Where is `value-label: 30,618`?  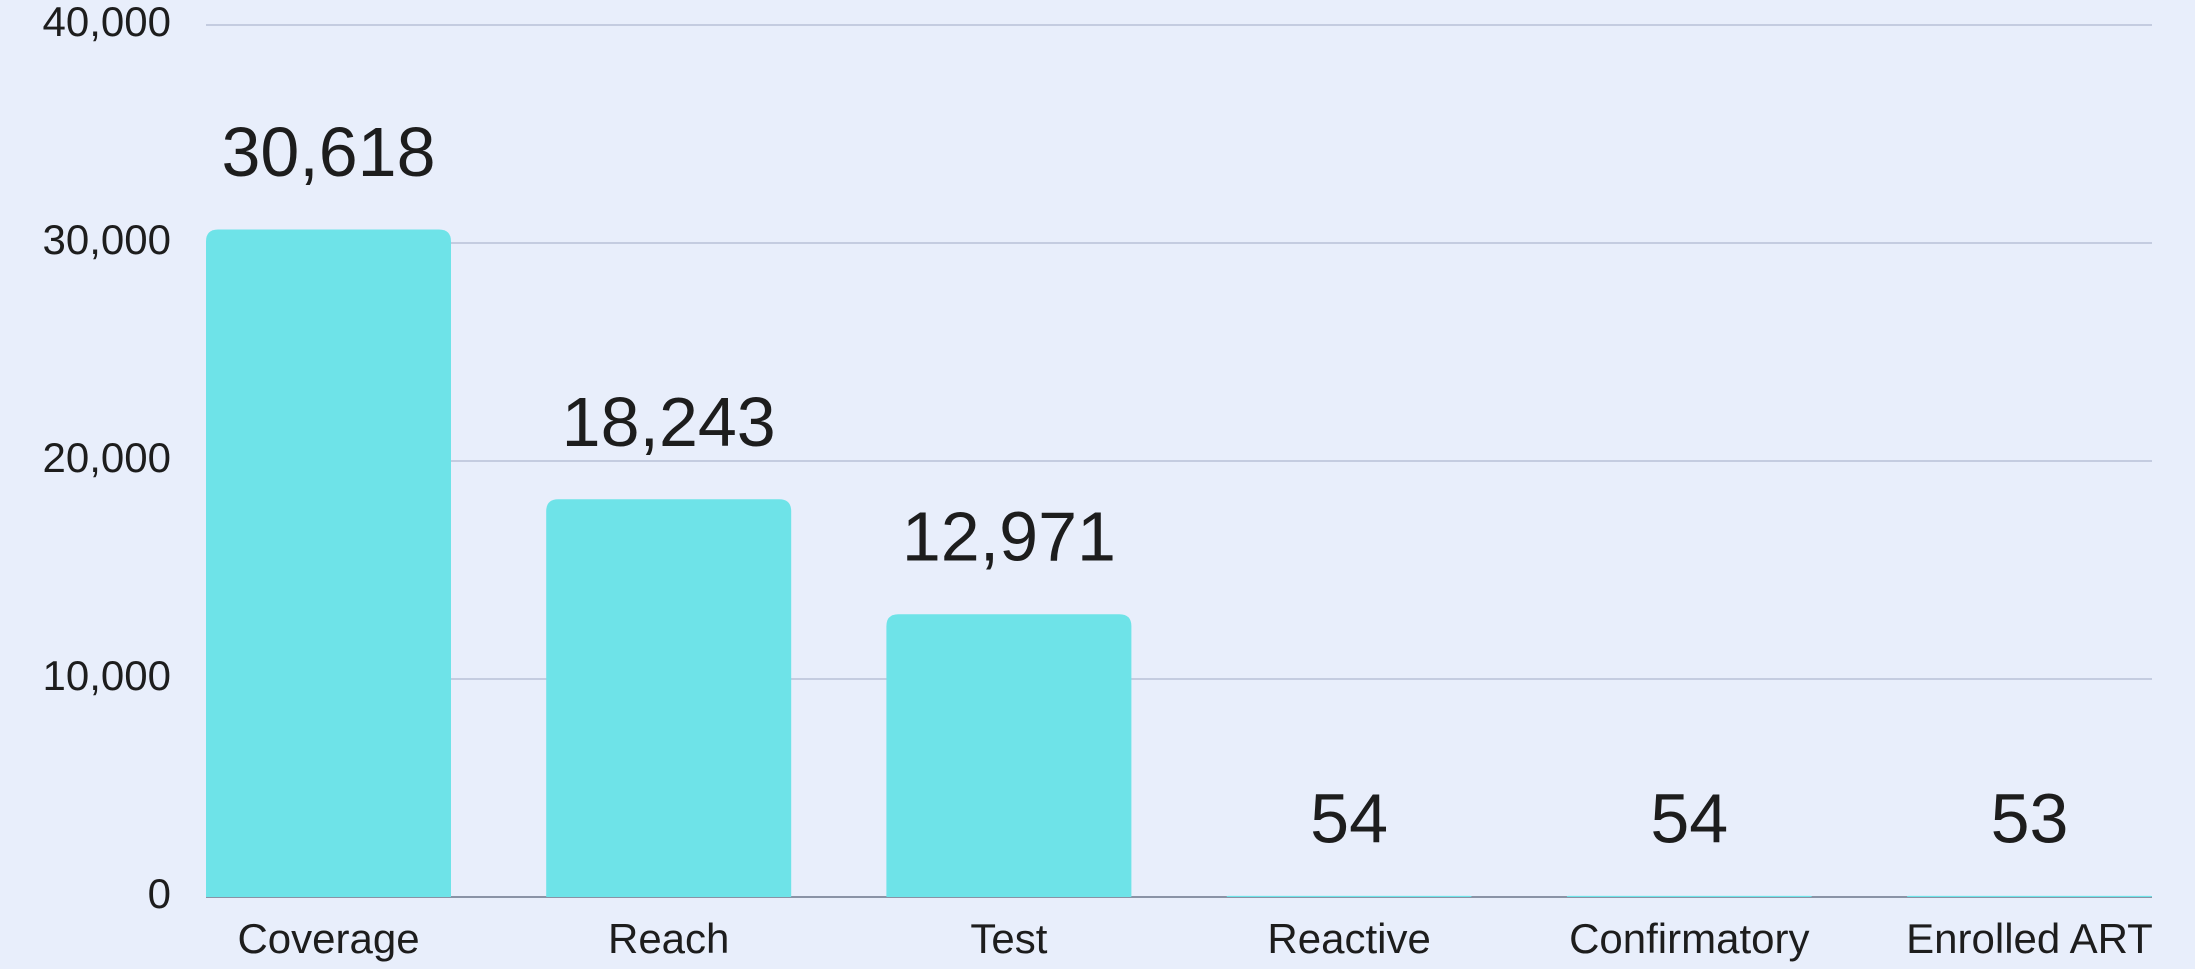
value-label: 30,618 is located at coordinates (328, 152).